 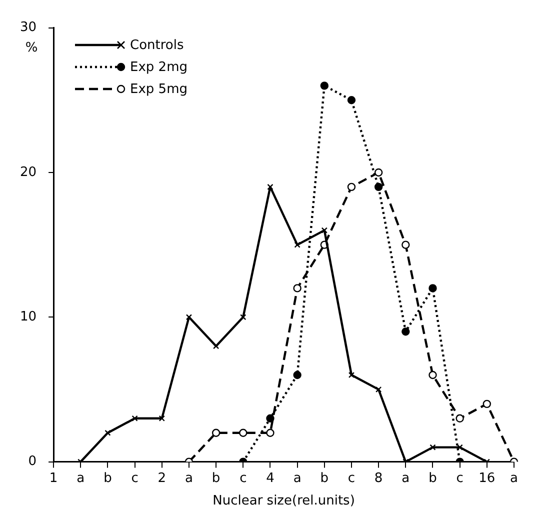 What do you see at coordinates (32, 462) in the screenshot?
I see `y-tick-label: 0` at bounding box center [32, 462].